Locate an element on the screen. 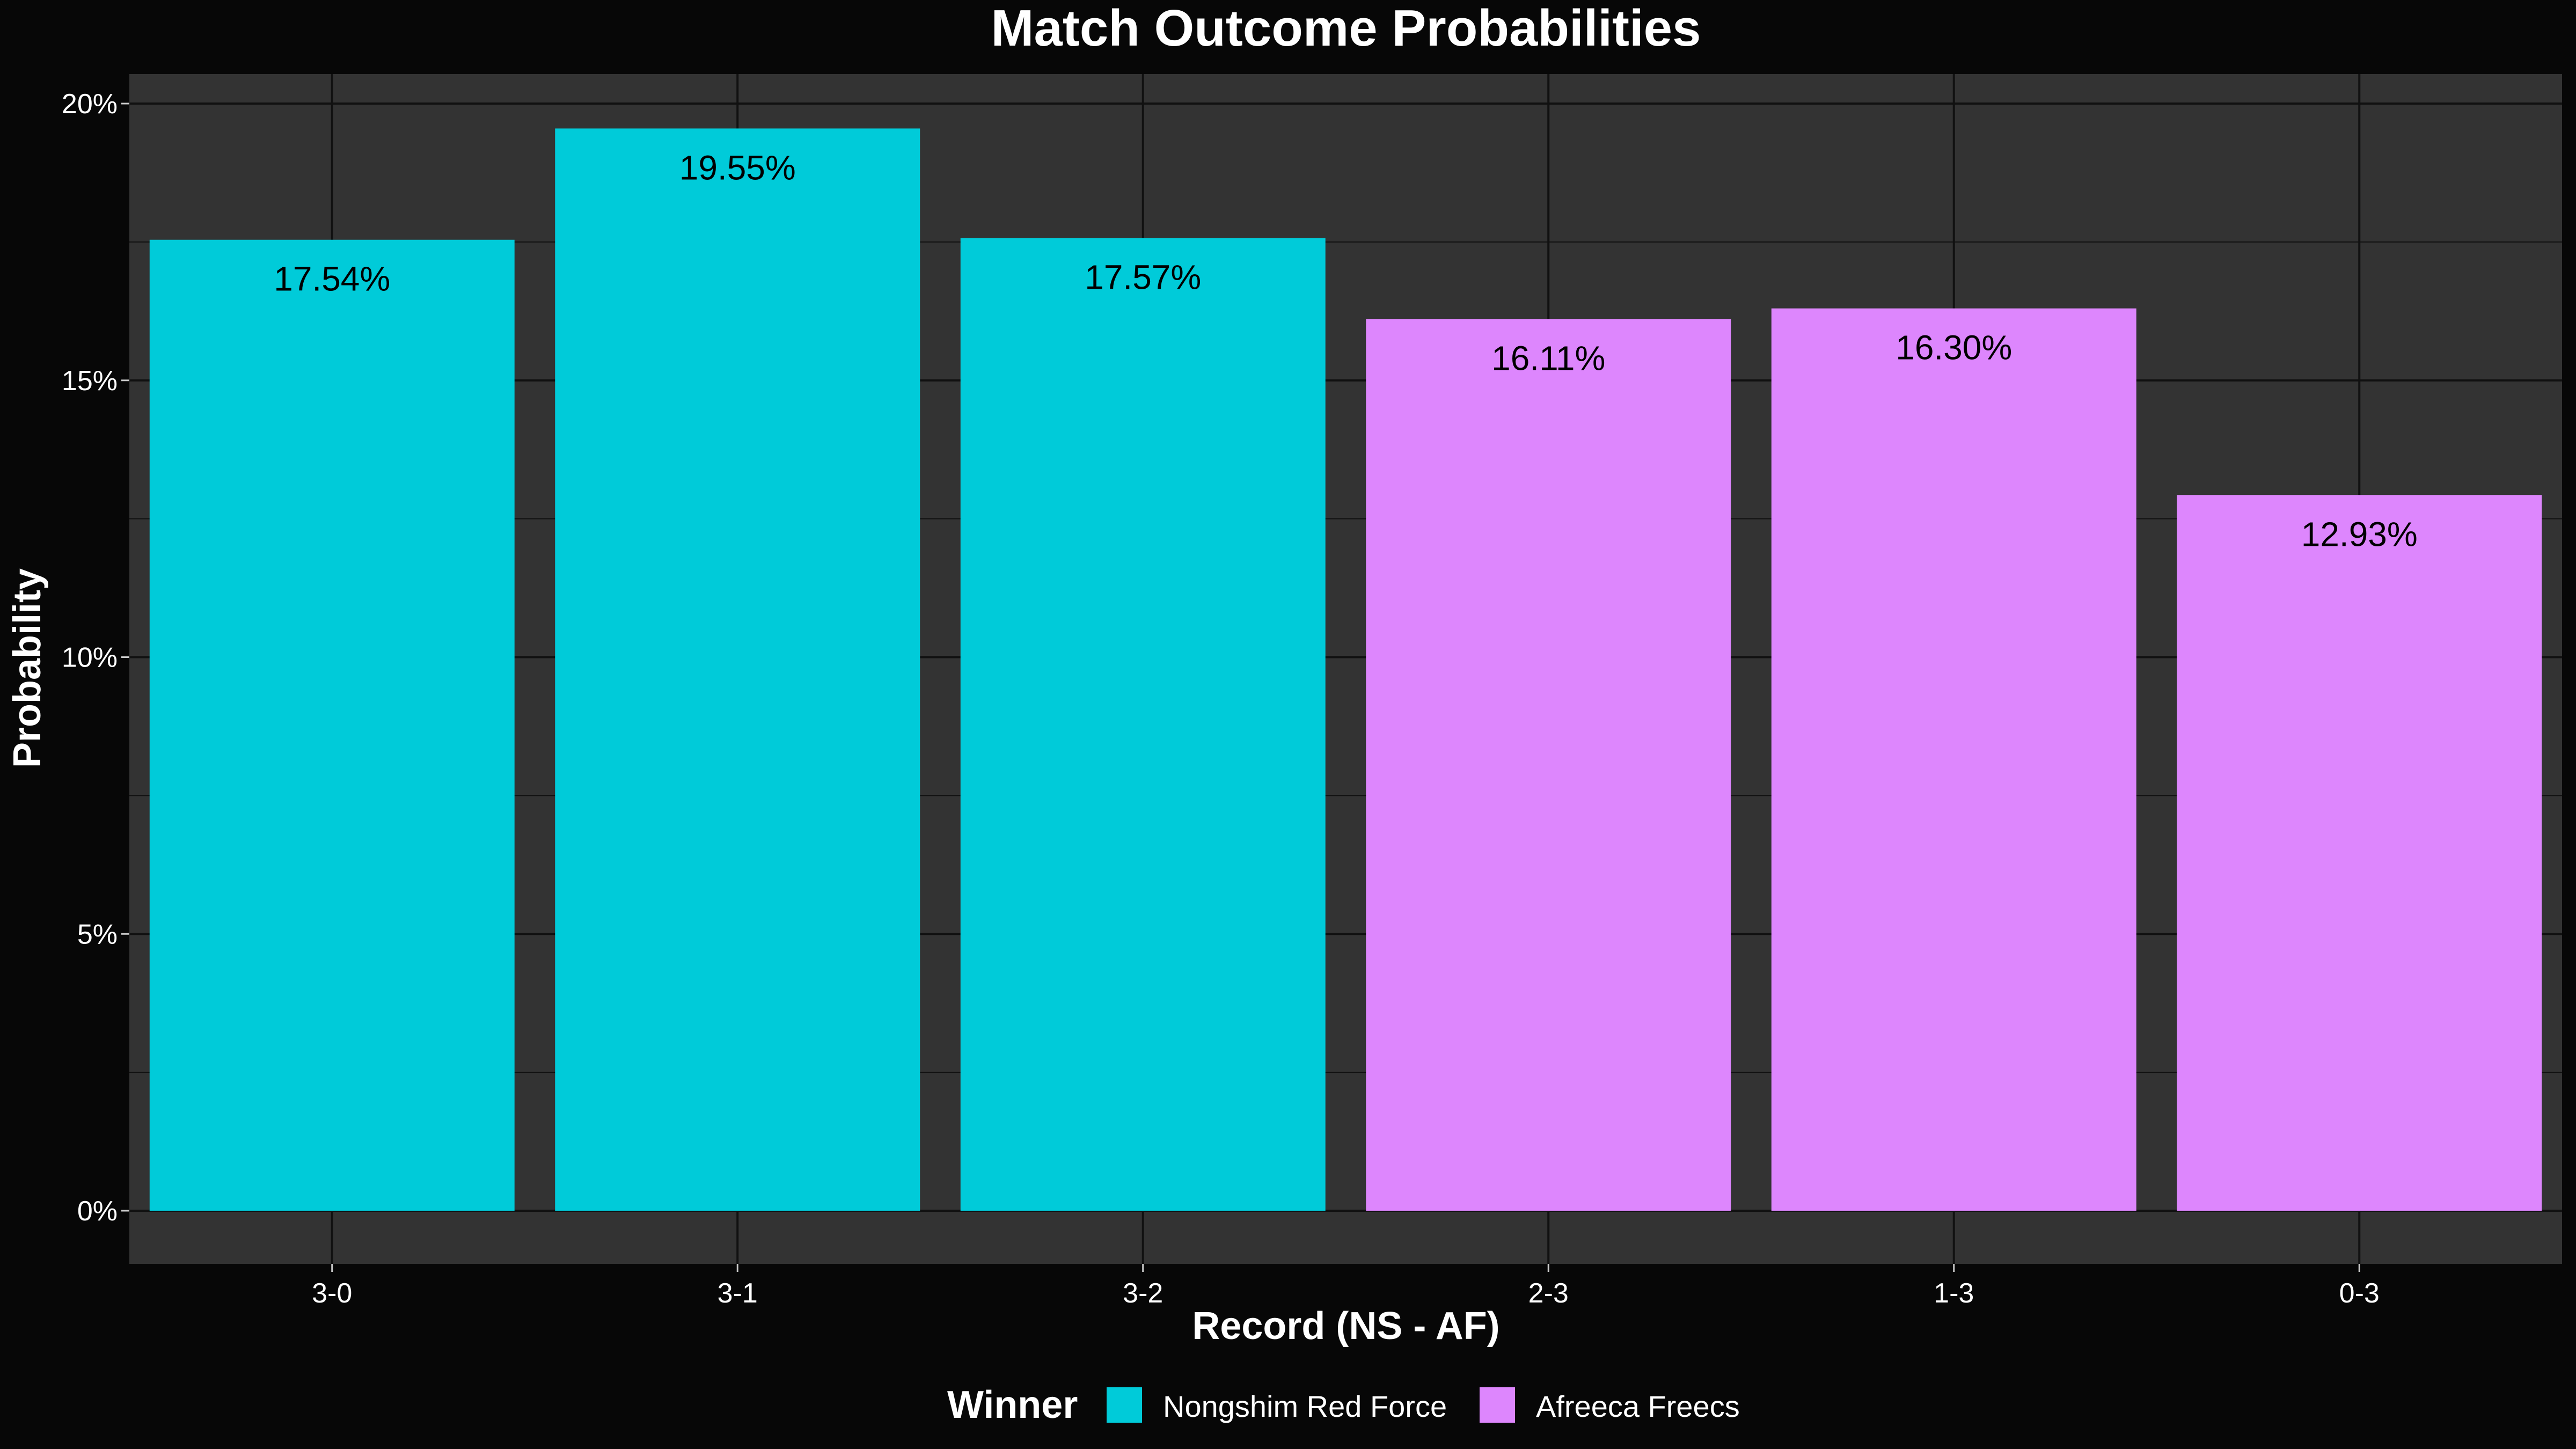  y-axis-label: Probability is located at coordinates (27, 668).